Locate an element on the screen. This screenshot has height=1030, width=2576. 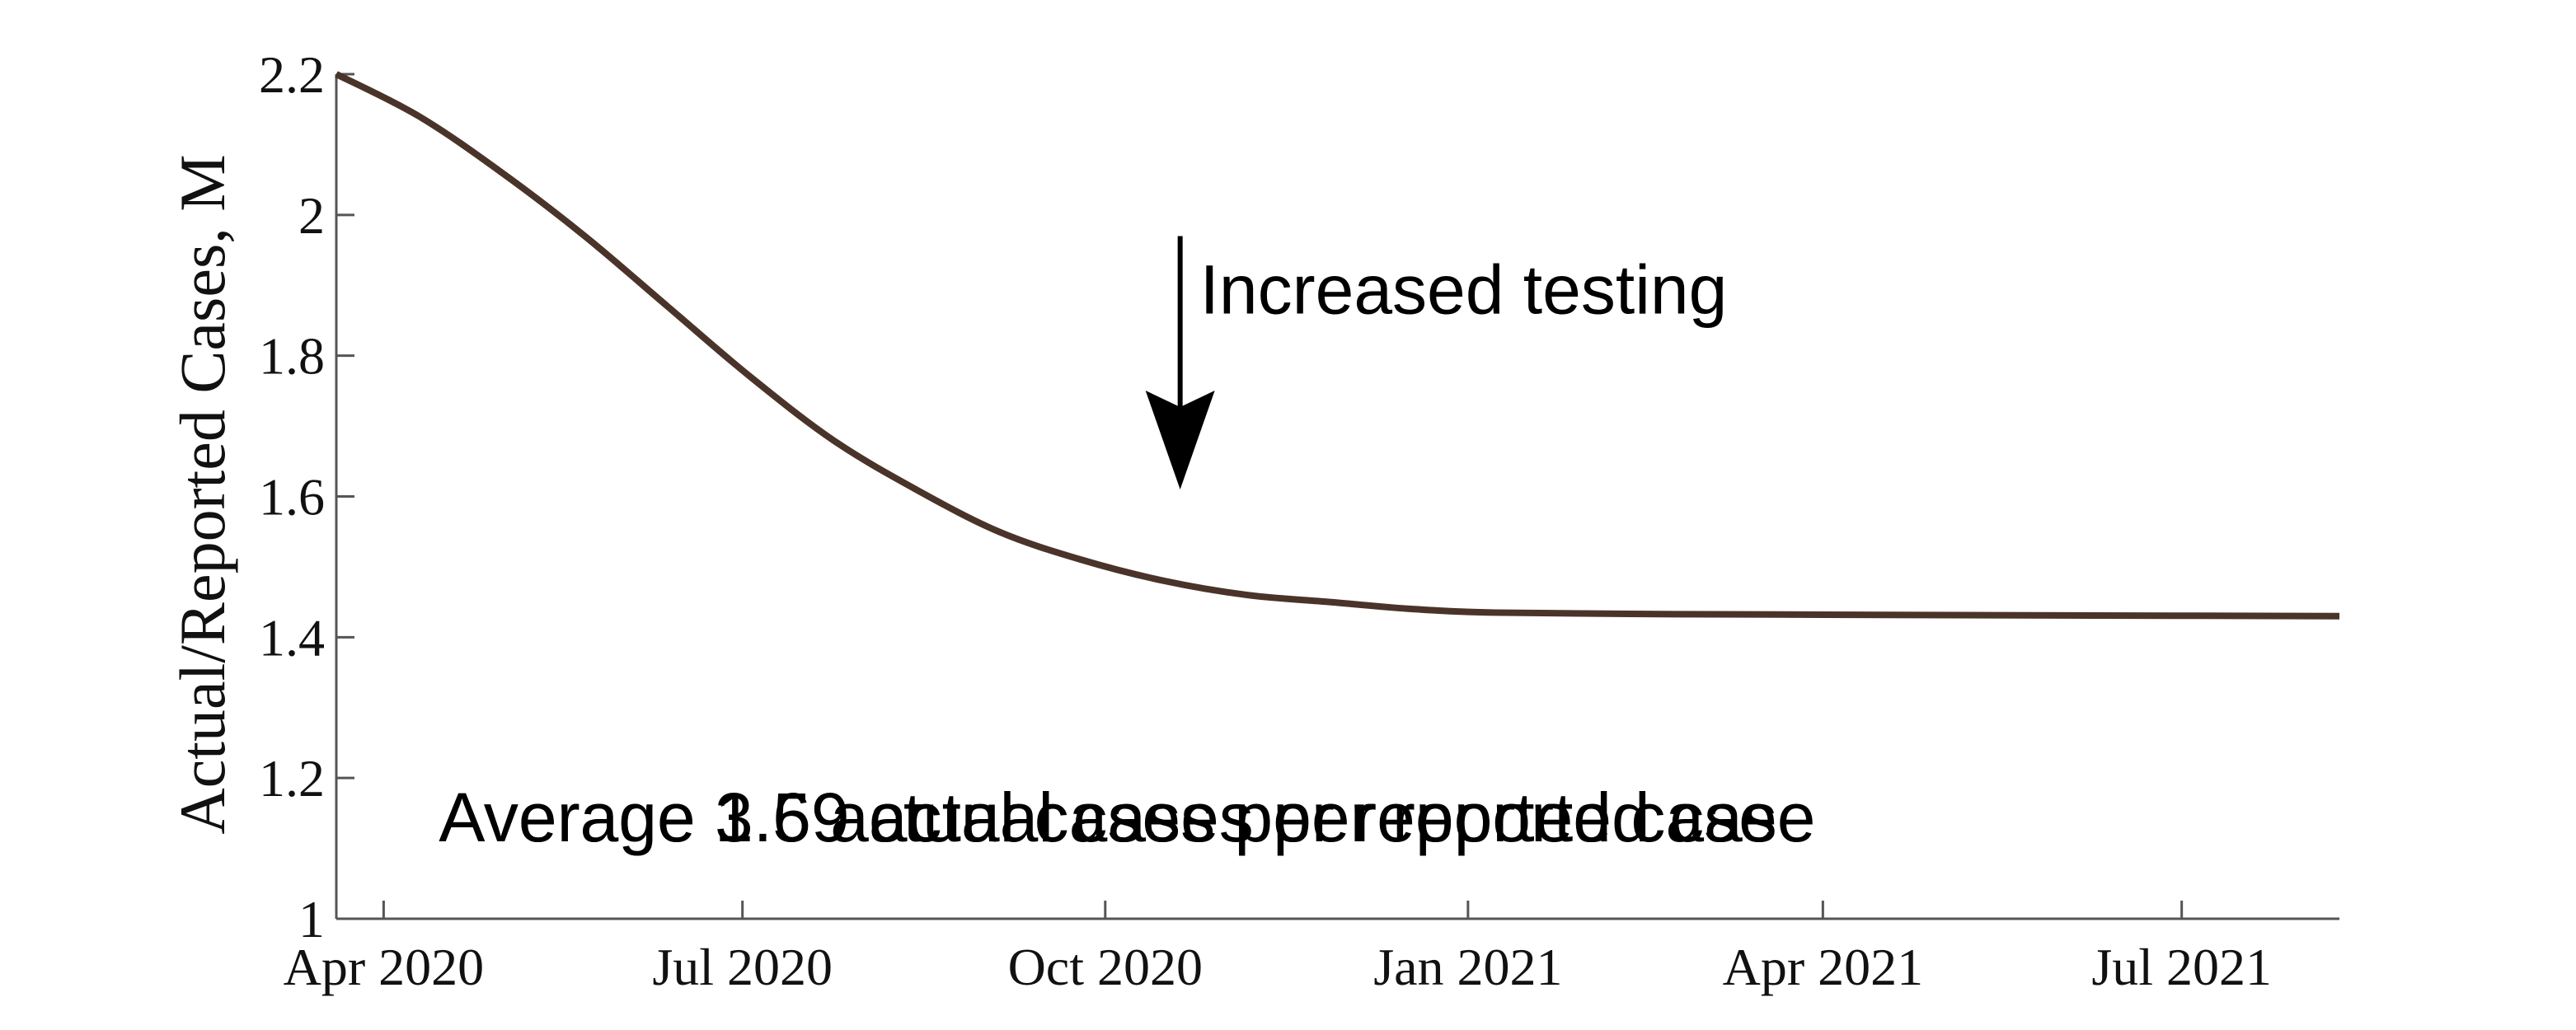
y-tick-label: 1.6 is located at coordinates (292, 497).